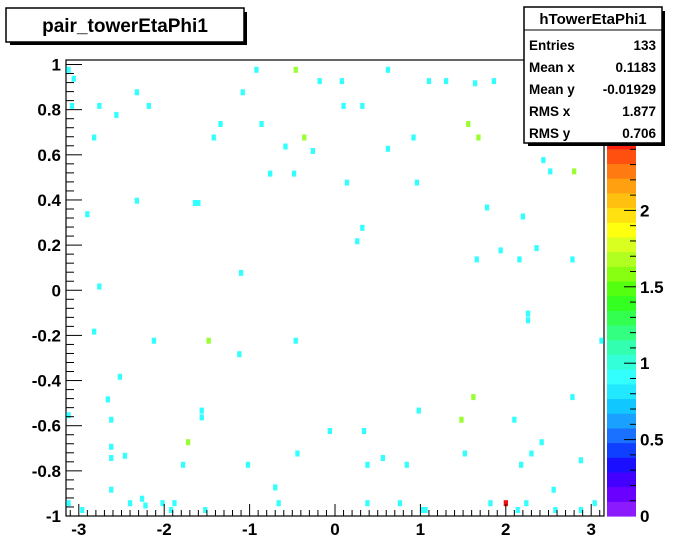 Image resolution: width=673 pixels, height=545 pixels. Describe the element at coordinates (629, 89) in the screenshot. I see `stats-value: -0.01929` at that location.